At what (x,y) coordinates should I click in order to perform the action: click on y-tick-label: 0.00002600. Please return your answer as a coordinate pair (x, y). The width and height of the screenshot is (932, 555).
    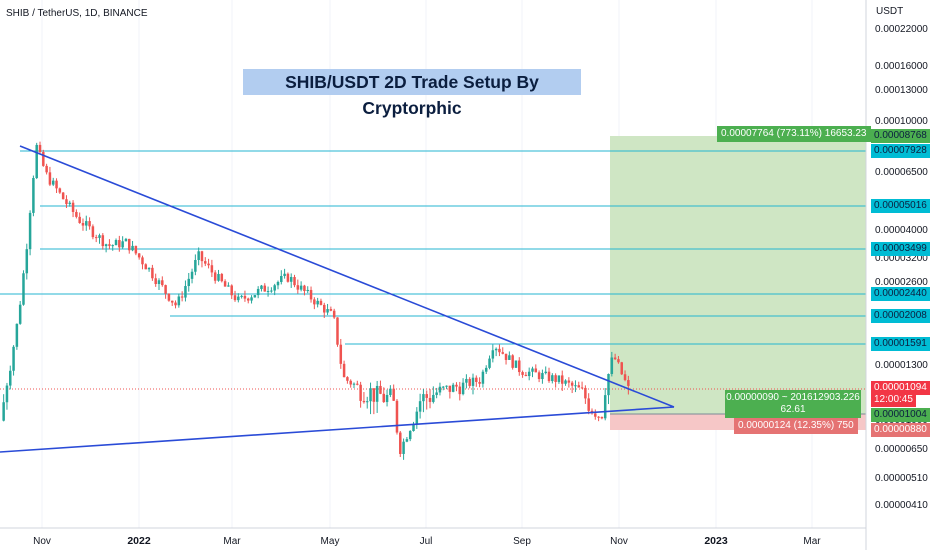
    Looking at the image, I should click on (901, 282).